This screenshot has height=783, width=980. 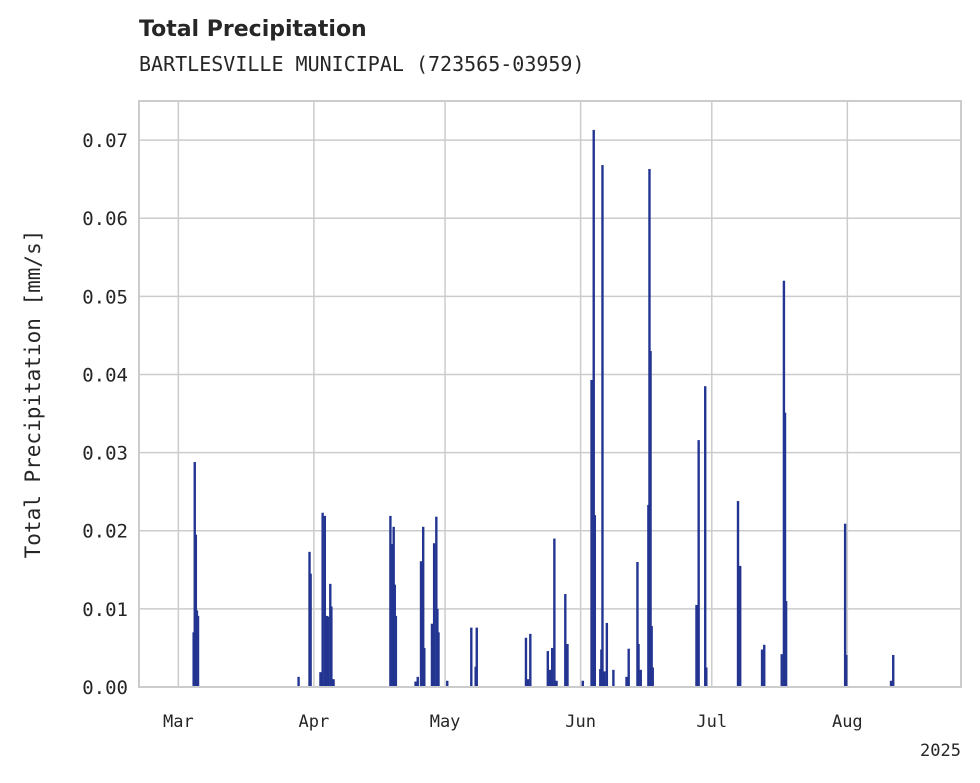 I want to click on chart-title: Total Precipitation, so click(x=253, y=29).